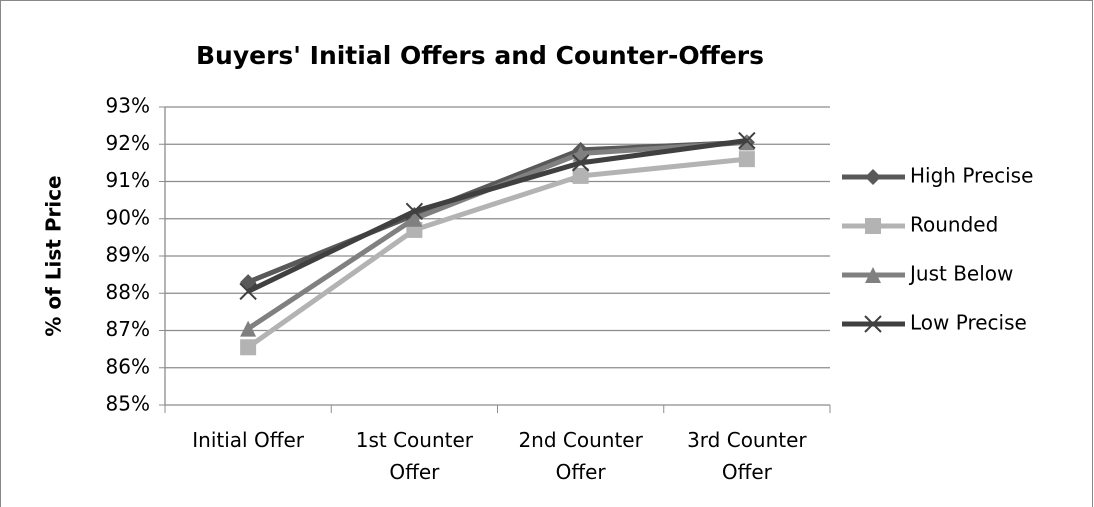  Describe the element at coordinates (580, 456) in the screenshot. I see `x-tick-label: 2nd Counter Offer` at that location.